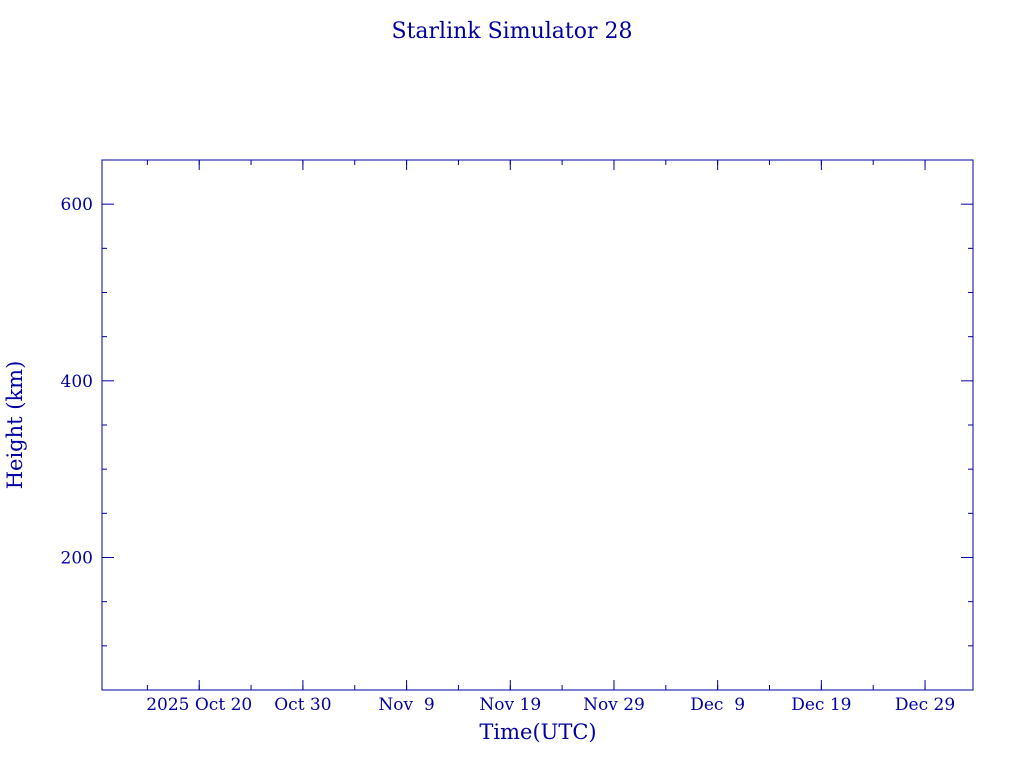 Image resolution: width=1024 pixels, height=768 pixels. What do you see at coordinates (199, 705) in the screenshot?
I see `x-tick-label: 2025 Oct 20` at bounding box center [199, 705].